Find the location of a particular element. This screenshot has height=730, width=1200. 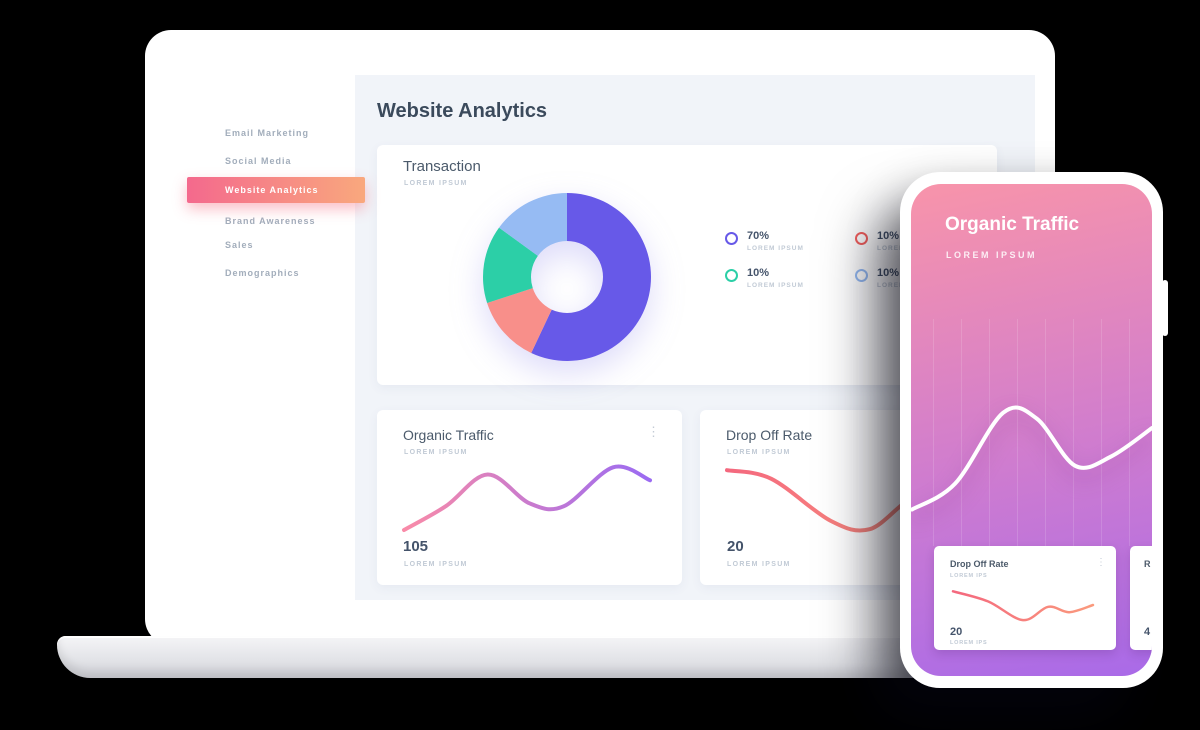

sidebar-item-brand-awareness: Brand Awareness is located at coordinates (270, 221).